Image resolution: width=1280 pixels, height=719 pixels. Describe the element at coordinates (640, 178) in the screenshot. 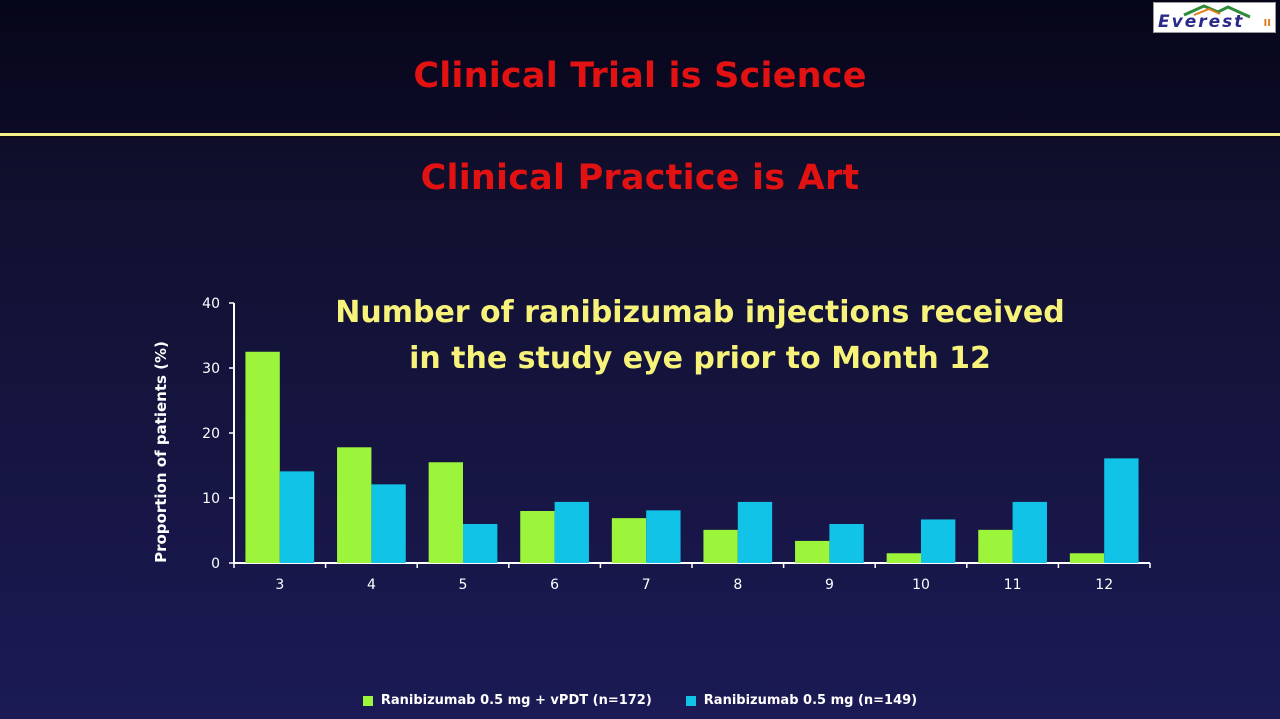

I see `slide-title-secondary: Clinical Practice is Art` at that location.